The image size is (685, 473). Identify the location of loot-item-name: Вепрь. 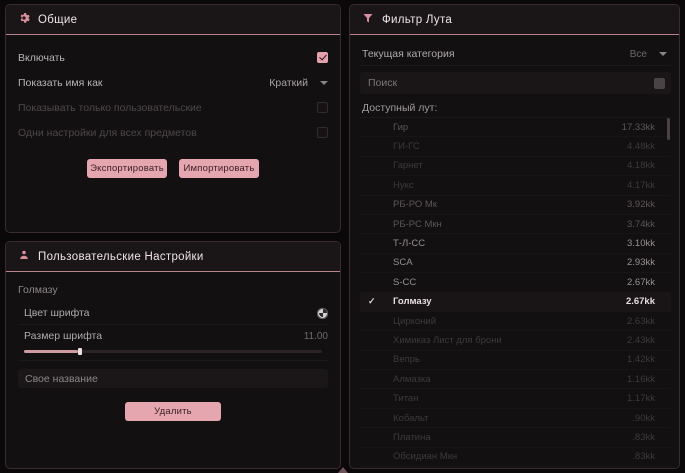
(406, 360).